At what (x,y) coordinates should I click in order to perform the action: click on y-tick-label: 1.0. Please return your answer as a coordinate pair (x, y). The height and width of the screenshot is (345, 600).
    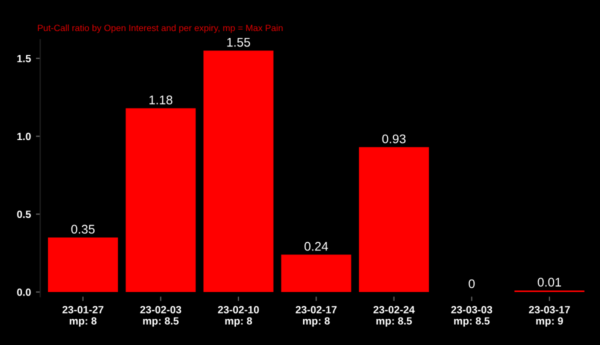
    Looking at the image, I should click on (24, 136).